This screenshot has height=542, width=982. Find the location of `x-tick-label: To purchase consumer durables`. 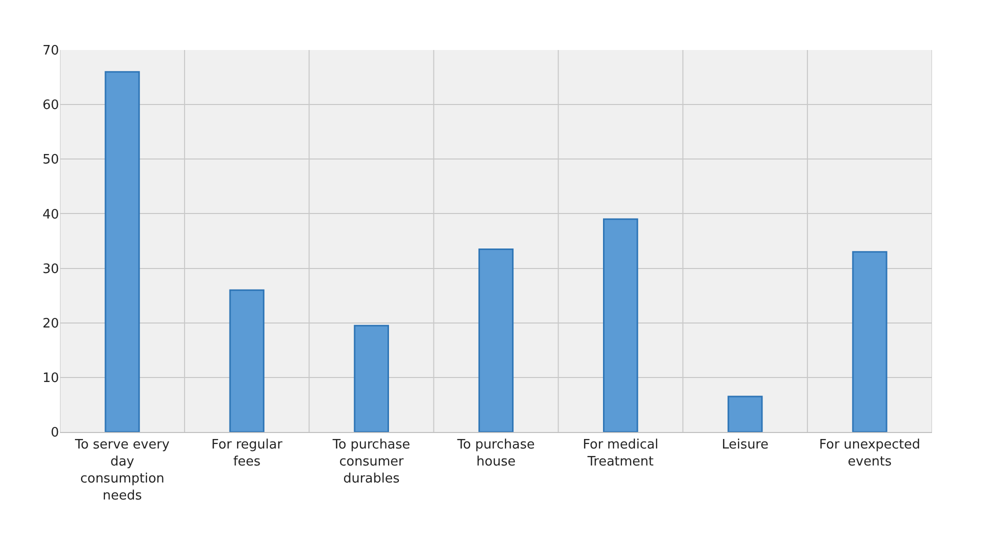

x-tick-label: To purchase consumer durables is located at coordinates (371, 462).